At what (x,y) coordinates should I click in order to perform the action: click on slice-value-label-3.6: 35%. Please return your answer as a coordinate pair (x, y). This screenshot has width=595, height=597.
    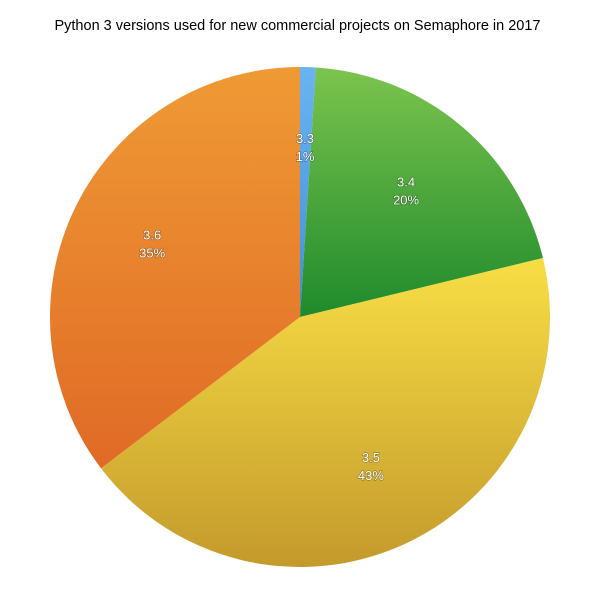
    Looking at the image, I should click on (152, 253).